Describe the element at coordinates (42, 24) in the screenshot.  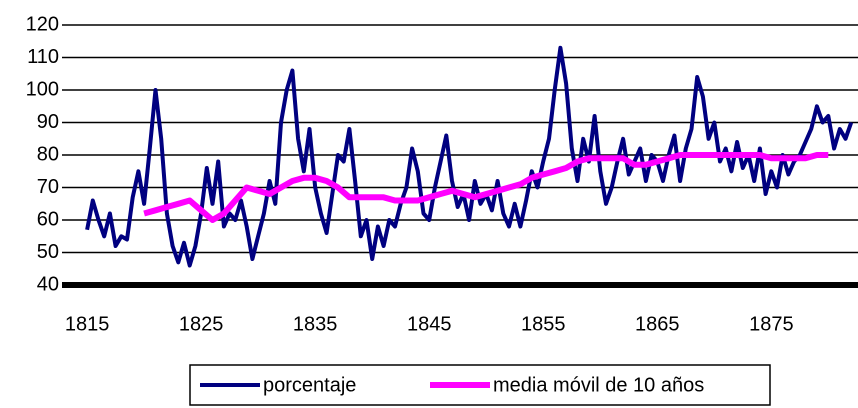
I see `y-tick-label: 120` at that location.